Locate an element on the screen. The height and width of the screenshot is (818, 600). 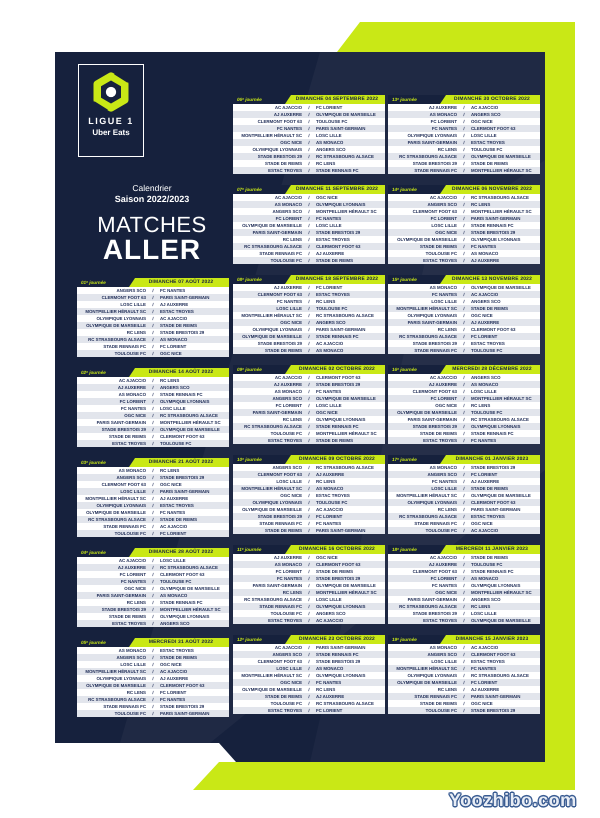
match-row: LOSC LILLE / STADE DE REIMS is located at coordinates (464, 488).